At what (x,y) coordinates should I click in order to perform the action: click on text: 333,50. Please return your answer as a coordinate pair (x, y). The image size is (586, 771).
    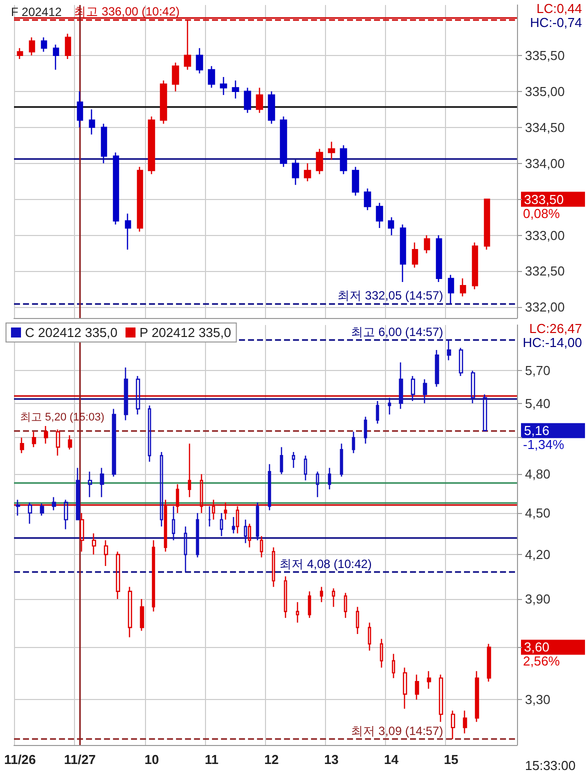
    Looking at the image, I should click on (544, 199).